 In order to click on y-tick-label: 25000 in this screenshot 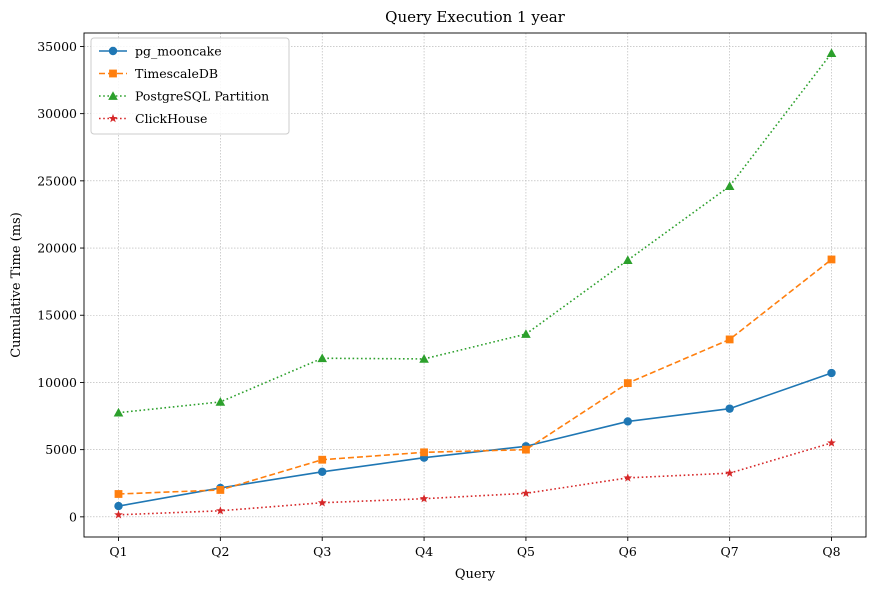, I will do `click(57, 180)`.